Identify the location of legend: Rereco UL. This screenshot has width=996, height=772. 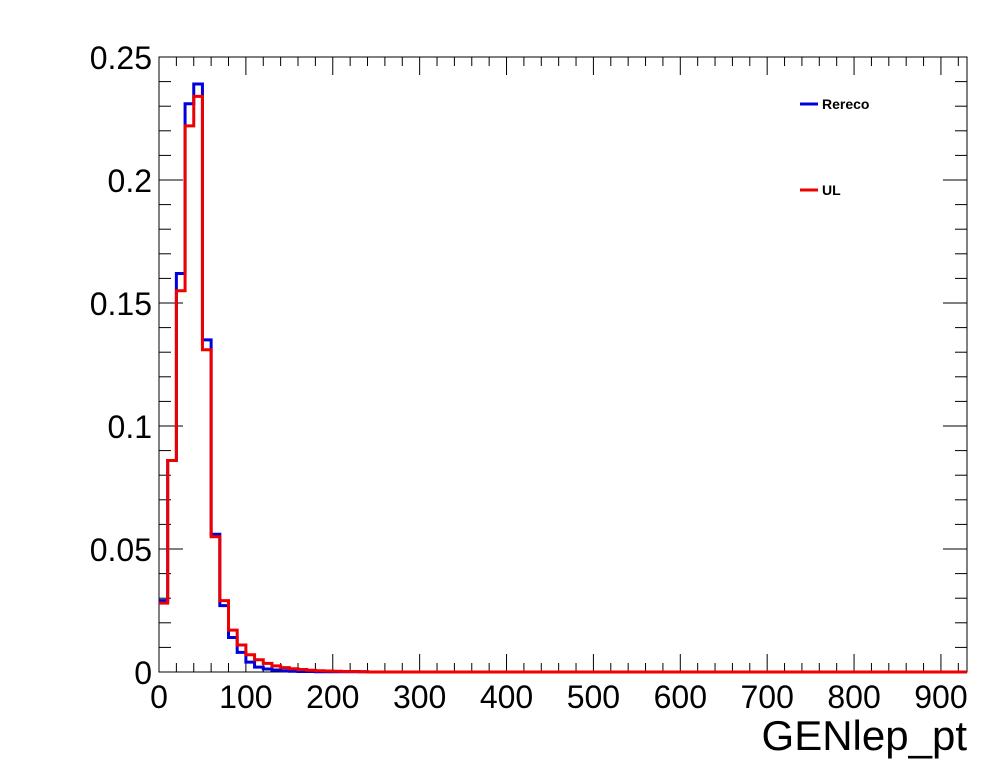
(834, 147).